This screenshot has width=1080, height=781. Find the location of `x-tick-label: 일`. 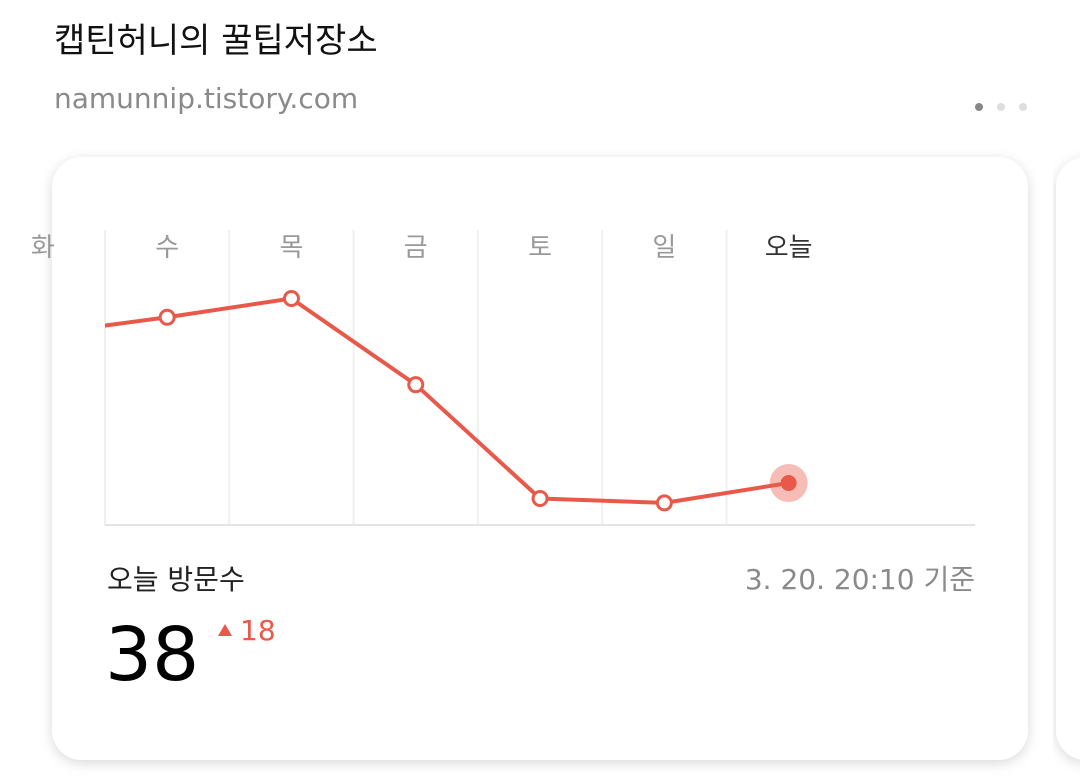

x-tick-label: 일 is located at coordinates (664, 248).